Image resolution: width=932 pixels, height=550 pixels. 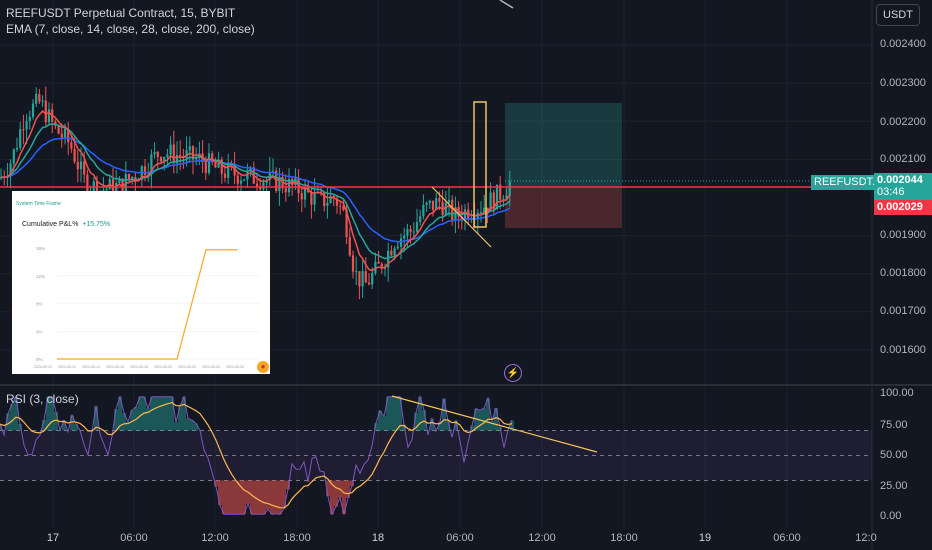 I want to click on time-label: 06:00, so click(x=787, y=538).